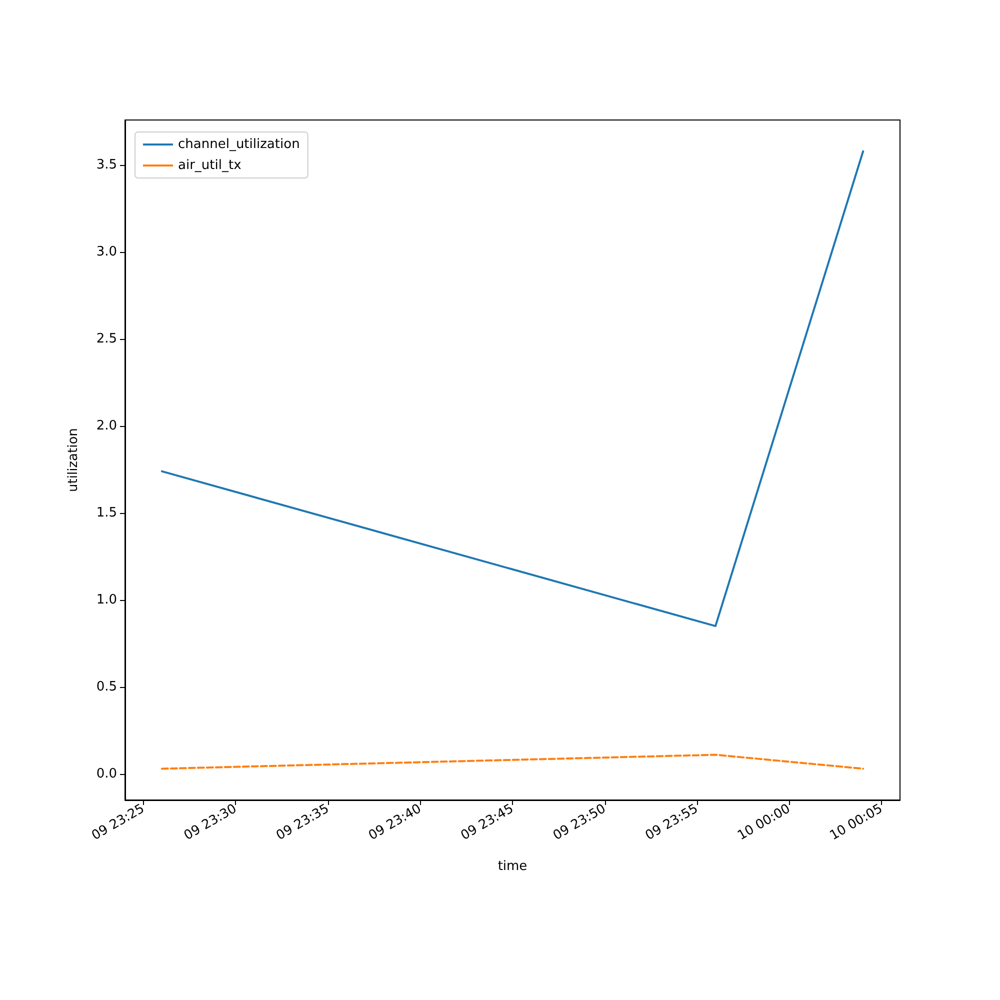 This screenshot has width=1000, height=1000. Describe the element at coordinates (513, 866) in the screenshot. I see `x-axis-title: time` at that location.